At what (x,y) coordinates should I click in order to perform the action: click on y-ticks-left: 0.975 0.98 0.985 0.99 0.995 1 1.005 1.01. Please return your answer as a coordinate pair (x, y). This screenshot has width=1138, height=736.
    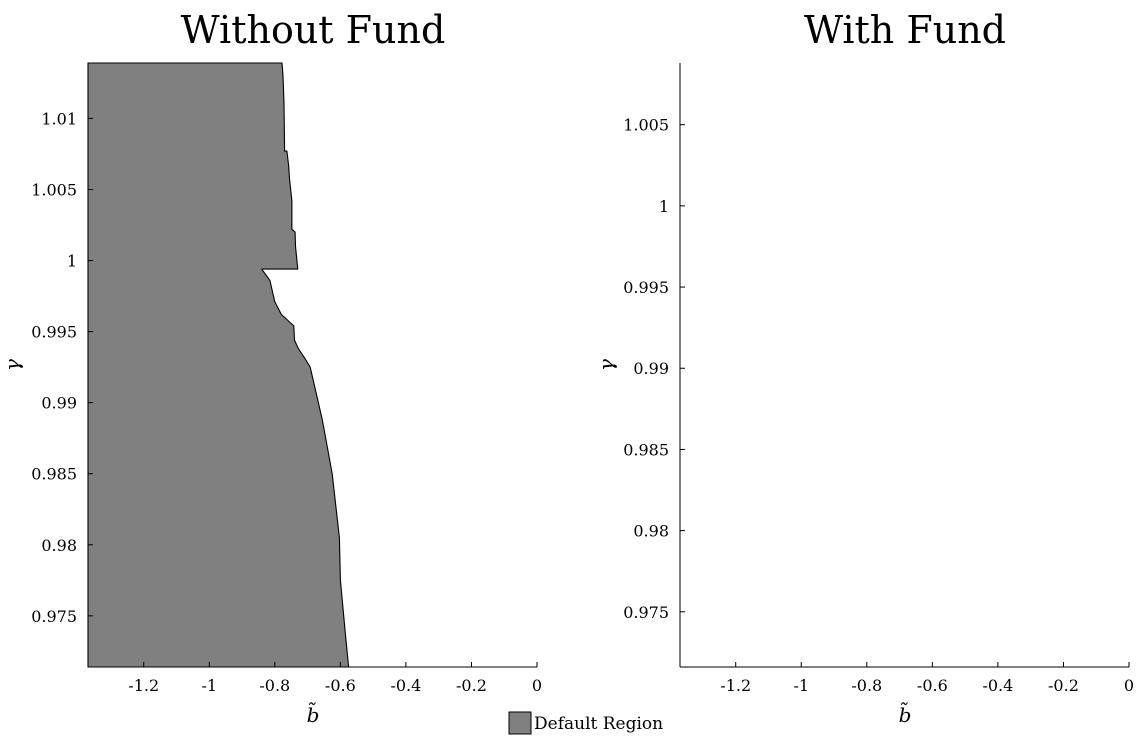
    Looking at the image, I should click on (62, 367).